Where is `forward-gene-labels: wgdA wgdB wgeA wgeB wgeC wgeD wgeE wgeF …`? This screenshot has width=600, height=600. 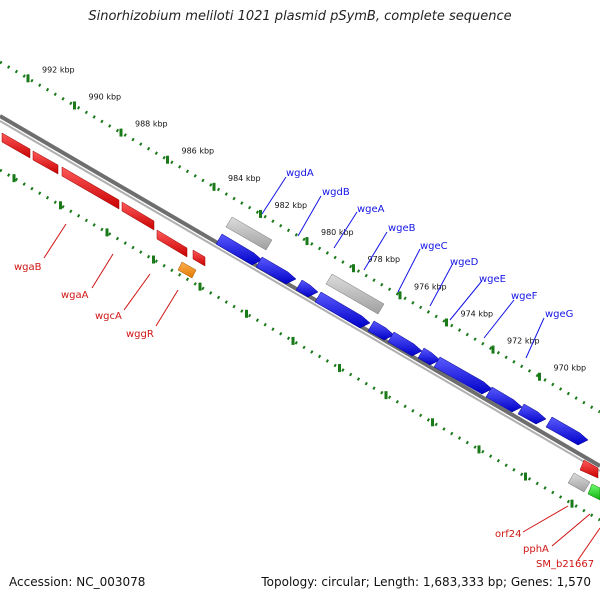
forward-gene-labels: wgdA wgdB wgeA wgeB wgeC wgeD wgeE wgeF … is located at coordinates (429, 244).